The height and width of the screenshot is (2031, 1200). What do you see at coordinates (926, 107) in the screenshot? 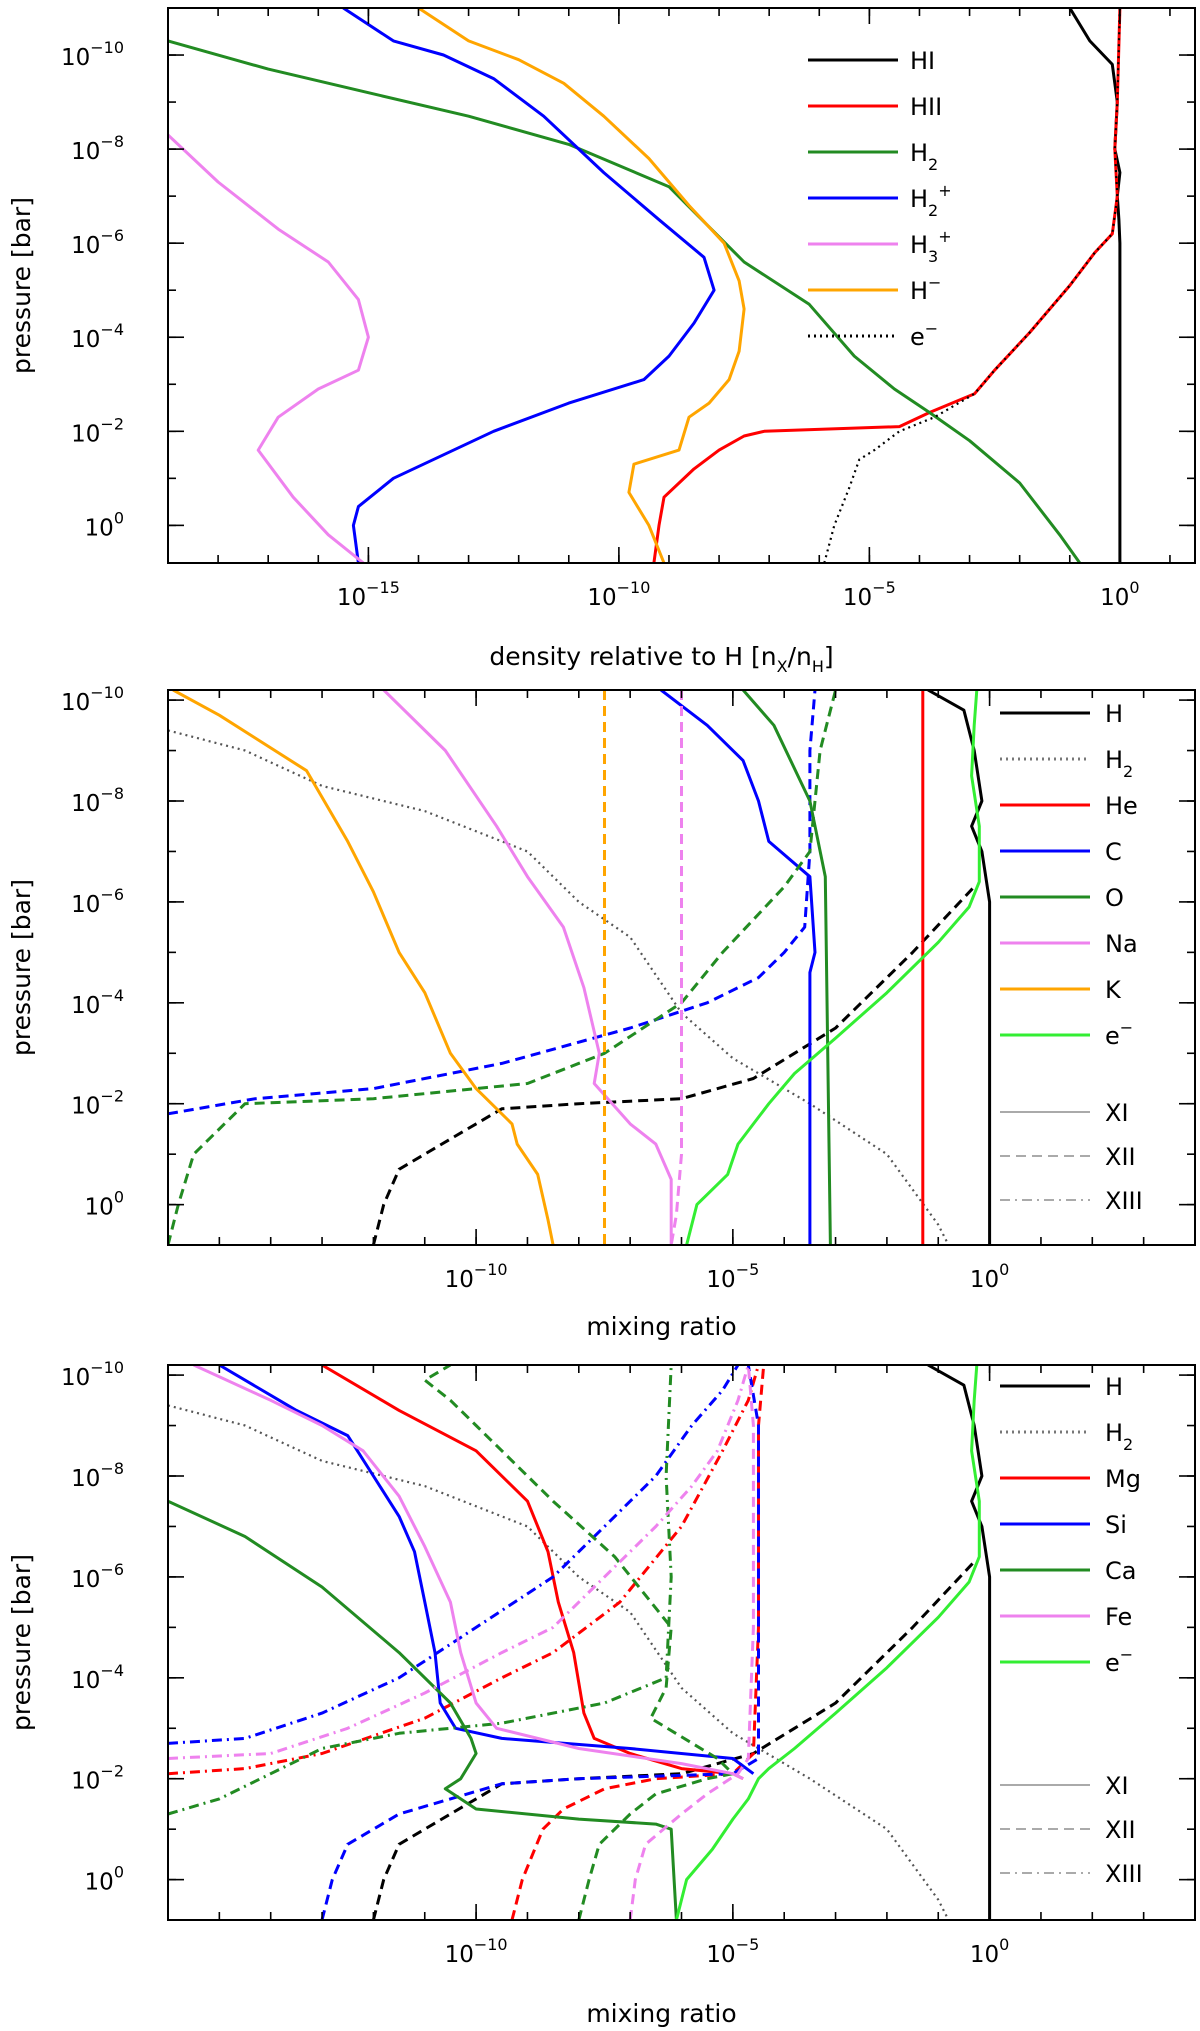
I see `legend-label: HII` at bounding box center [926, 107].